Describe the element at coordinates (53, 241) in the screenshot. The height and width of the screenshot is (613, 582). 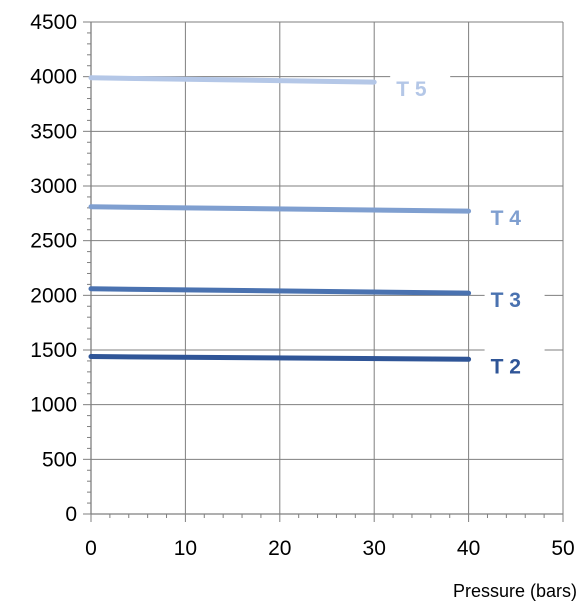
I see `y-tick-label: 2500` at that location.